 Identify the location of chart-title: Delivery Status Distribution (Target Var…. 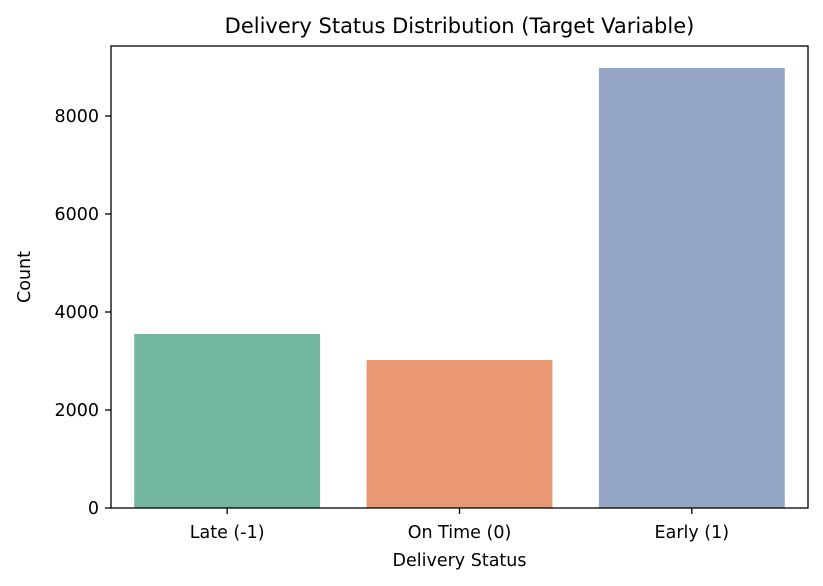
(460, 26).